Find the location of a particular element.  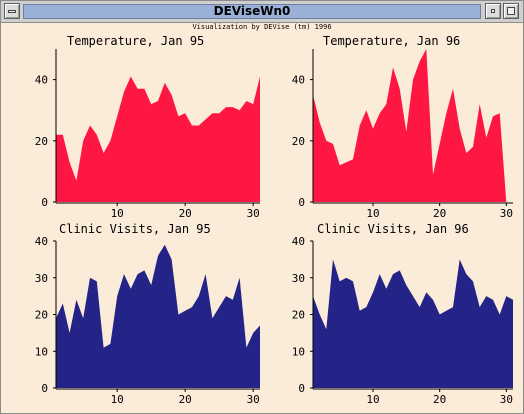

chart-3-area is located at coordinates (158, 316).